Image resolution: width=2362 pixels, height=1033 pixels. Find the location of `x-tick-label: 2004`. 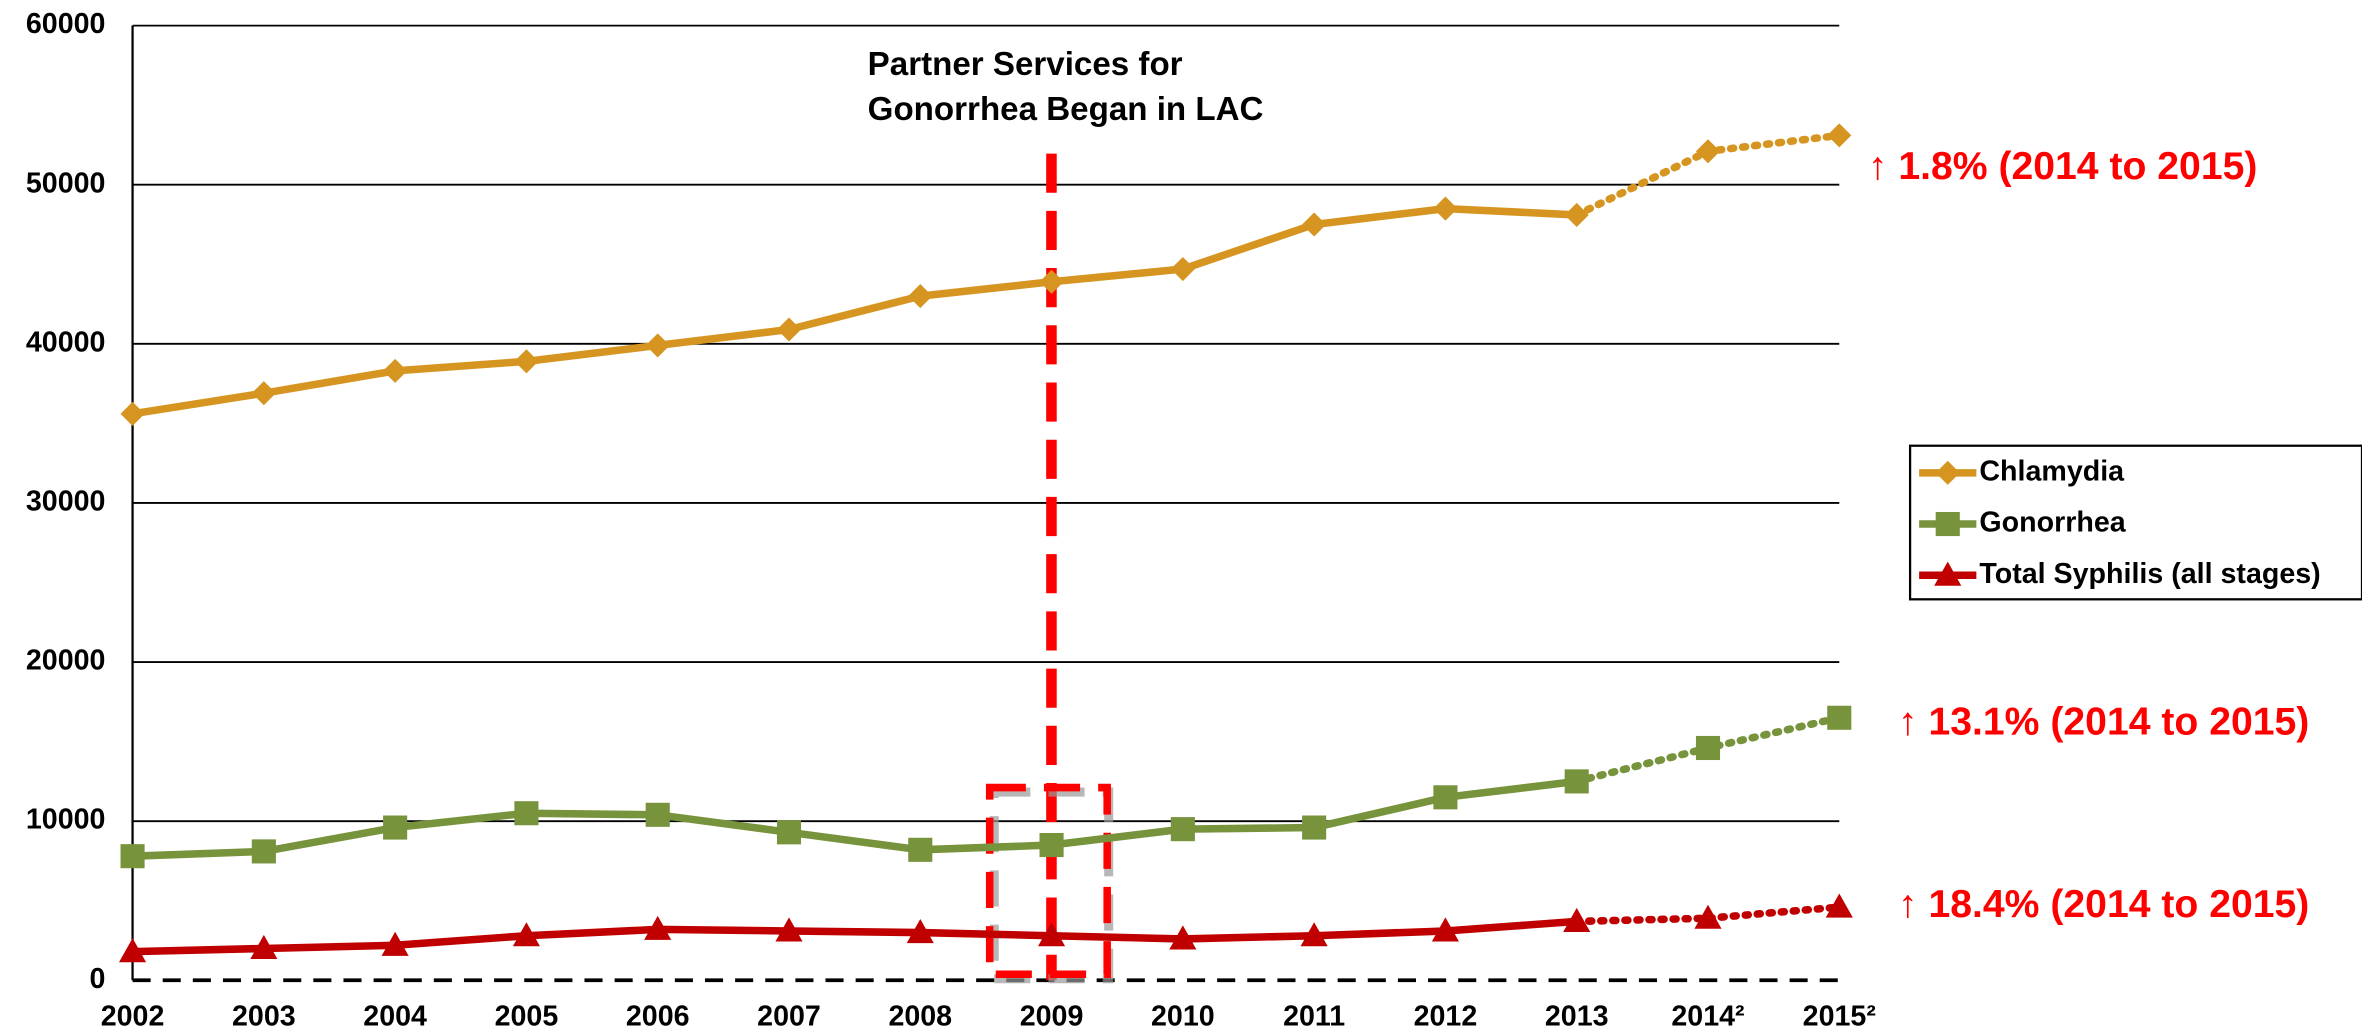

x-tick-label: 2004 is located at coordinates (395, 1017).